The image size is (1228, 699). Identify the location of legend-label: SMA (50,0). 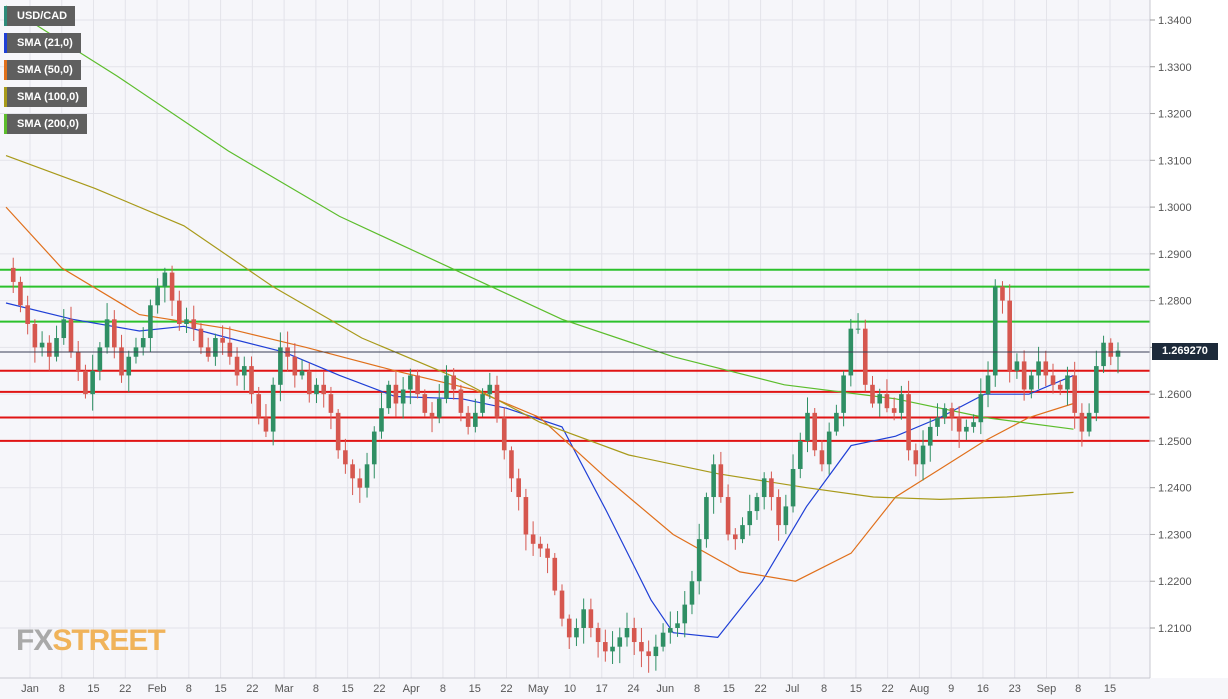
(45, 70).